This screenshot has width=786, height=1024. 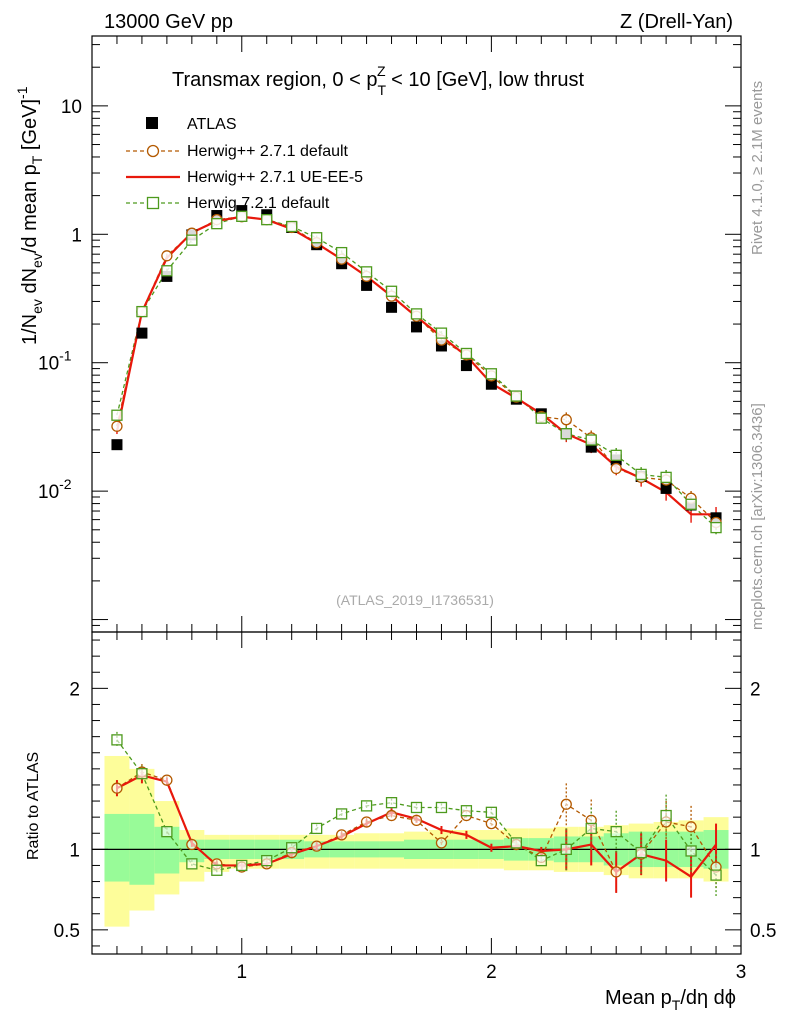 What do you see at coordinates (741, 972) in the screenshot?
I see `x-tick-label: 3` at bounding box center [741, 972].